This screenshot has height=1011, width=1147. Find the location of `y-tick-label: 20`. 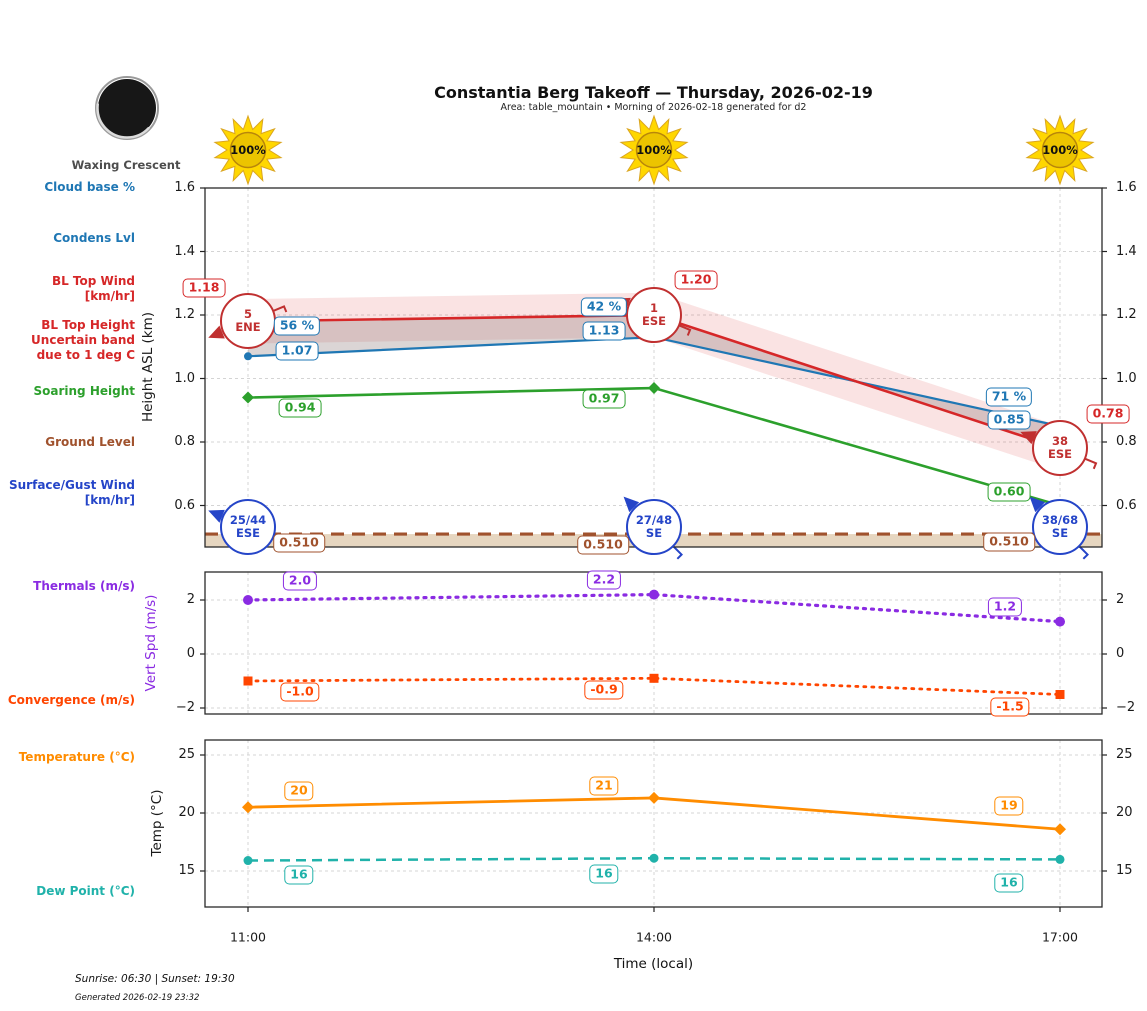

y-tick-label: 20 is located at coordinates (186, 812).